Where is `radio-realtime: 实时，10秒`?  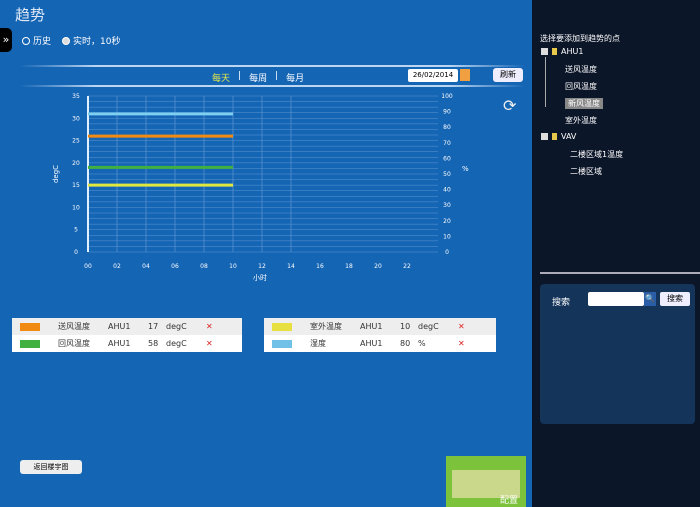
radio-realtime: 实时，10秒 is located at coordinates (91, 40).